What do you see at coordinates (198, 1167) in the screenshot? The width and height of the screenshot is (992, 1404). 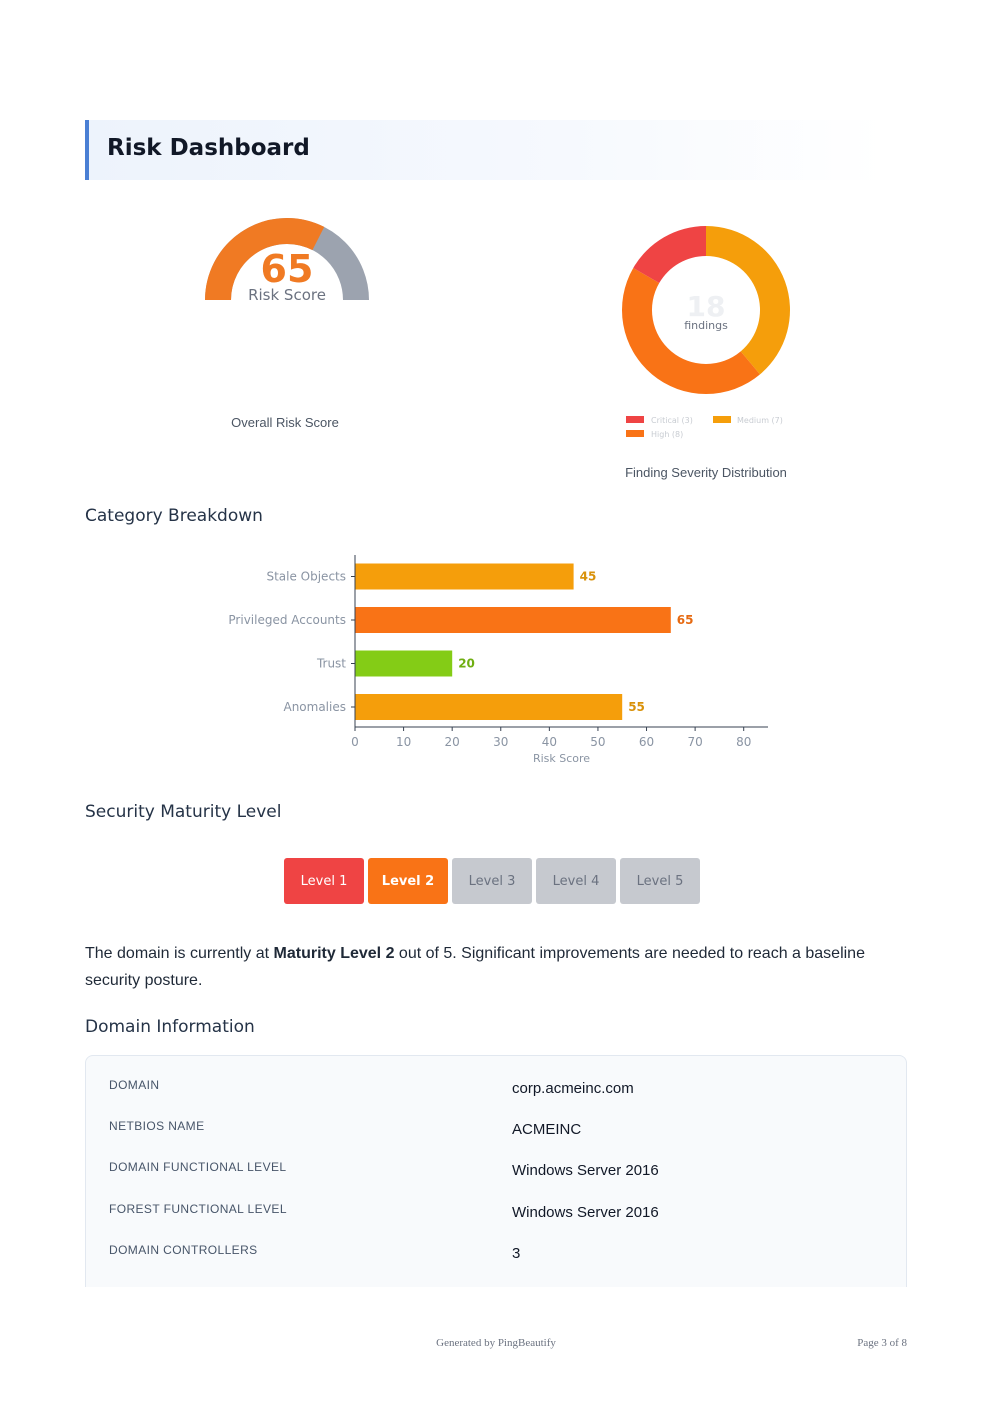 I see `domain-info-label: DOMAIN FUNCTIONAL LEVEL` at bounding box center [198, 1167].